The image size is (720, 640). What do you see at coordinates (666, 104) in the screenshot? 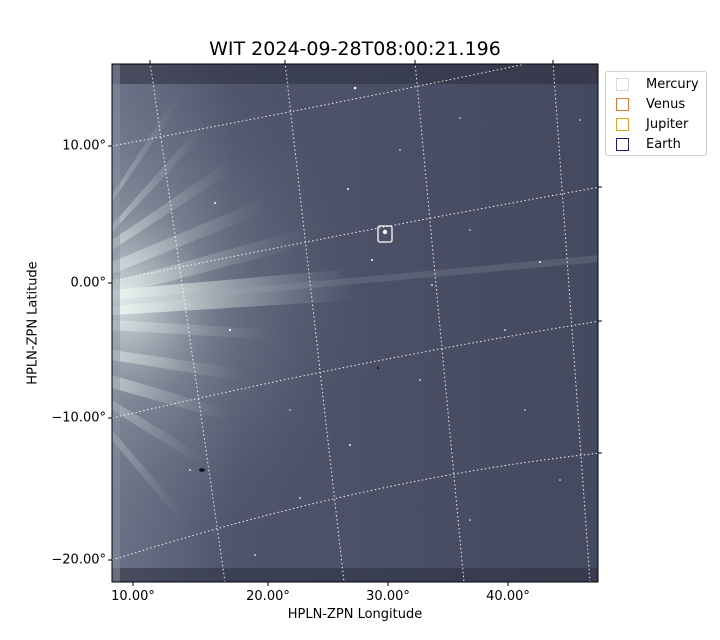
I see `legend-label: Venus` at bounding box center [666, 104].